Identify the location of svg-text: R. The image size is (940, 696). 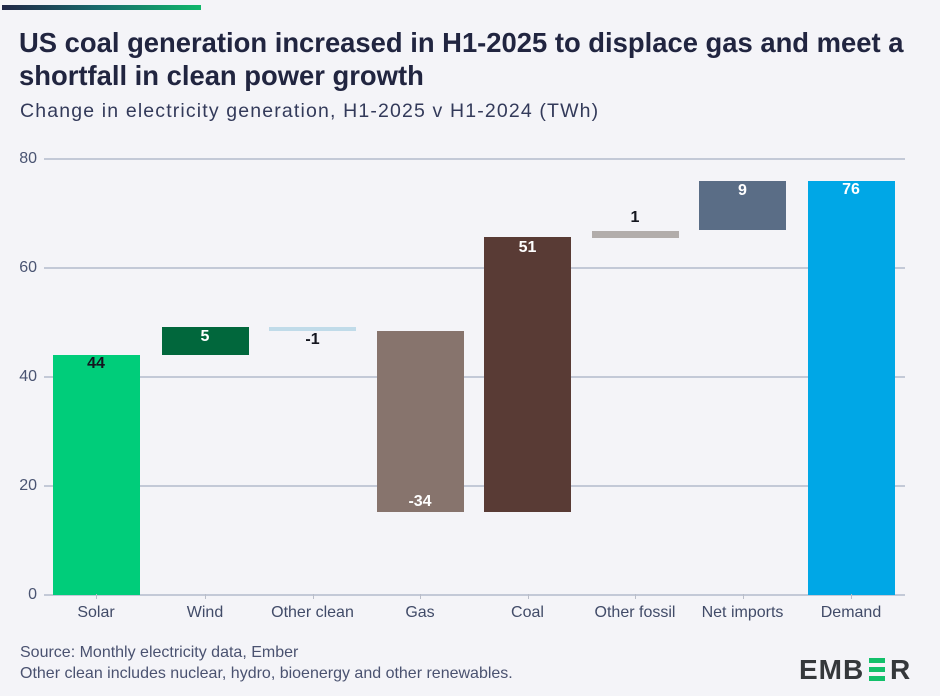
(900, 670).